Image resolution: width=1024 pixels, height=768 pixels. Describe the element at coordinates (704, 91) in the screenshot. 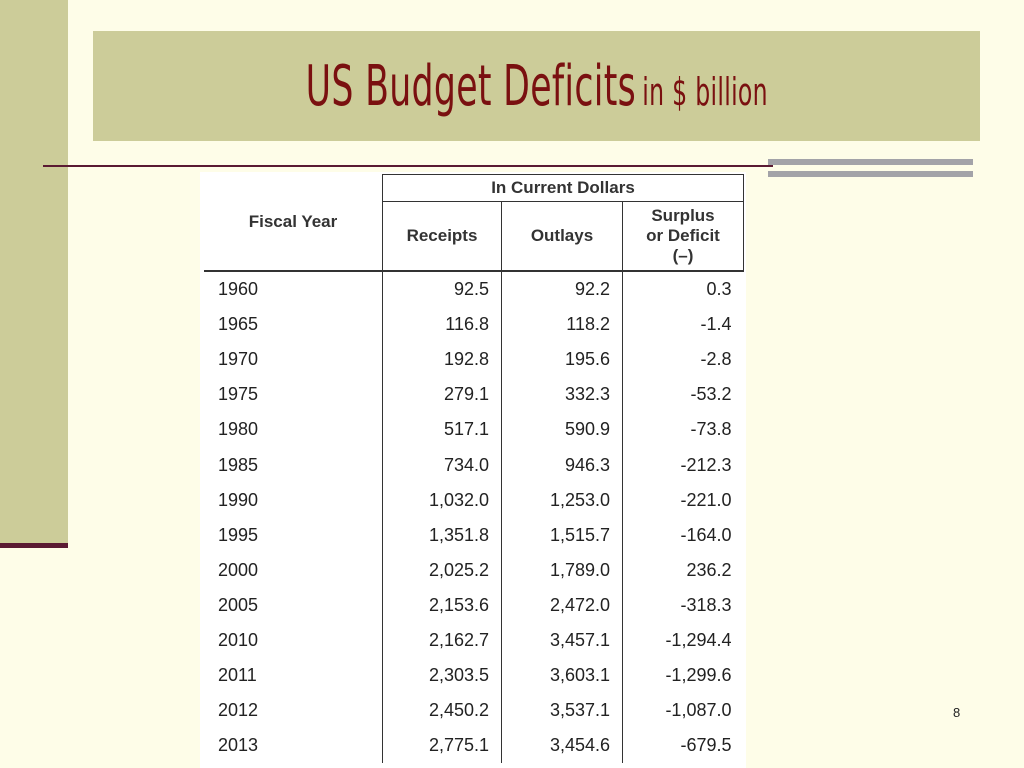

I see `title-subtitle: in $ billion` at that location.